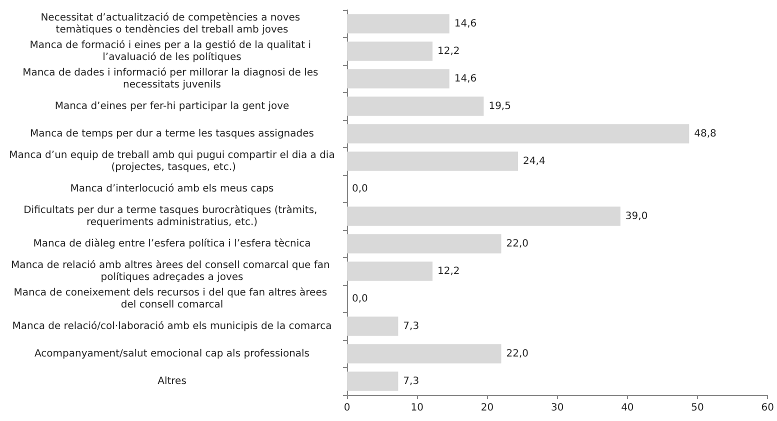  What do you see at coordinates (172, 381) in the screenshot?
I see `y-tick-label: Altres` at bounding box center [172, 381].